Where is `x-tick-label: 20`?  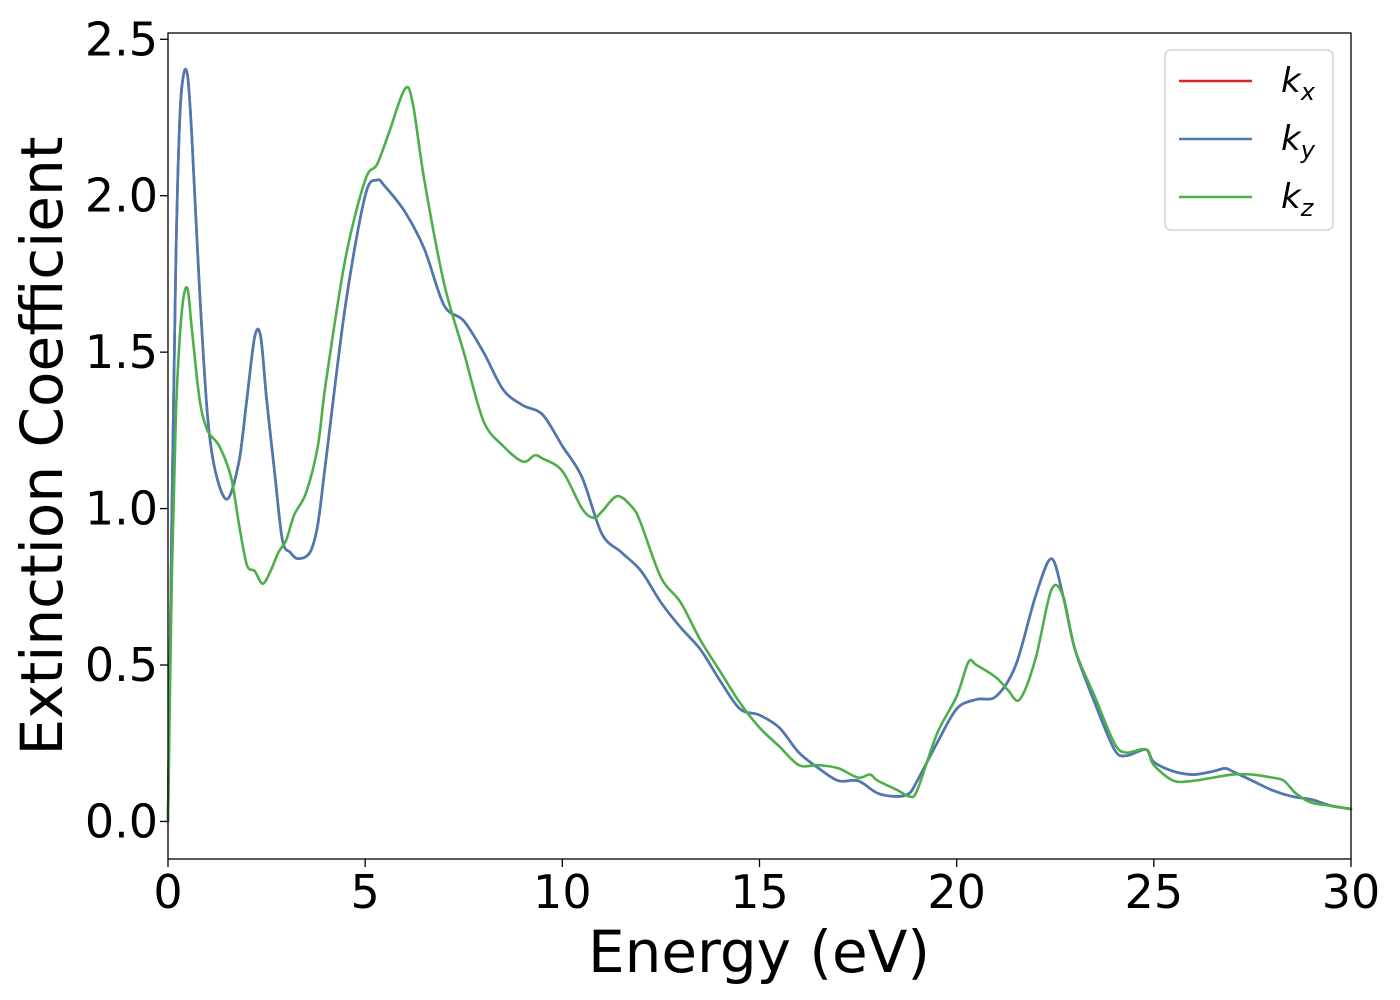
x-tick-label: 20 is located at coordinates (956, 892).